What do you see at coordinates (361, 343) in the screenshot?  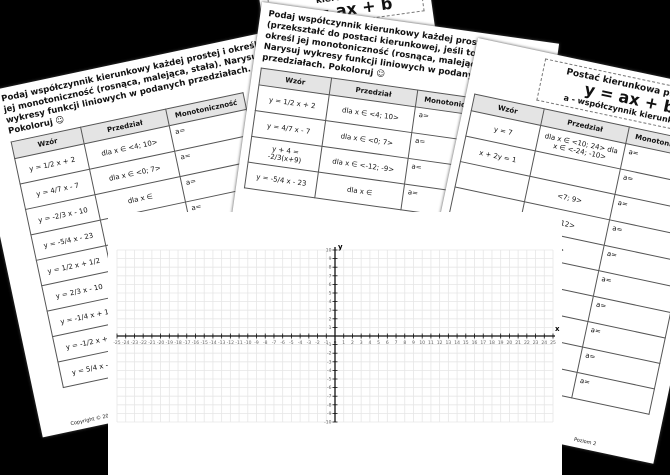 I see `x-tick-label: 3` at bounding box center [361, 343].